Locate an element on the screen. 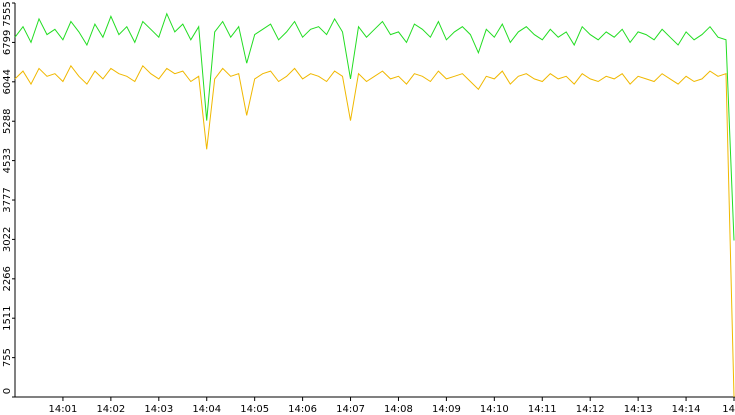 The width and height of the screenshot is (735, 415). x-tick-label: 14:06 is located at coordinates (302, 409).